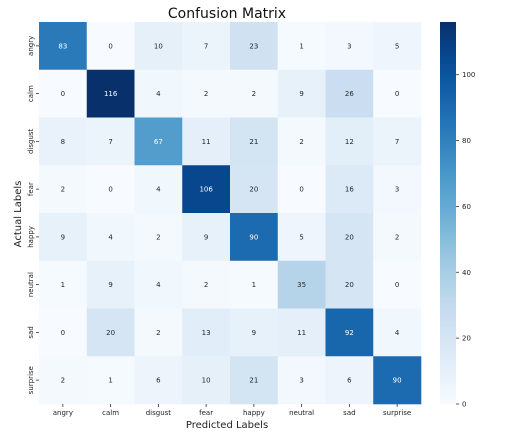  What do you see at coordinates (110, 413) in the screenshot?
I see `x-tick-label: calm` at bounding box center [110, 413].